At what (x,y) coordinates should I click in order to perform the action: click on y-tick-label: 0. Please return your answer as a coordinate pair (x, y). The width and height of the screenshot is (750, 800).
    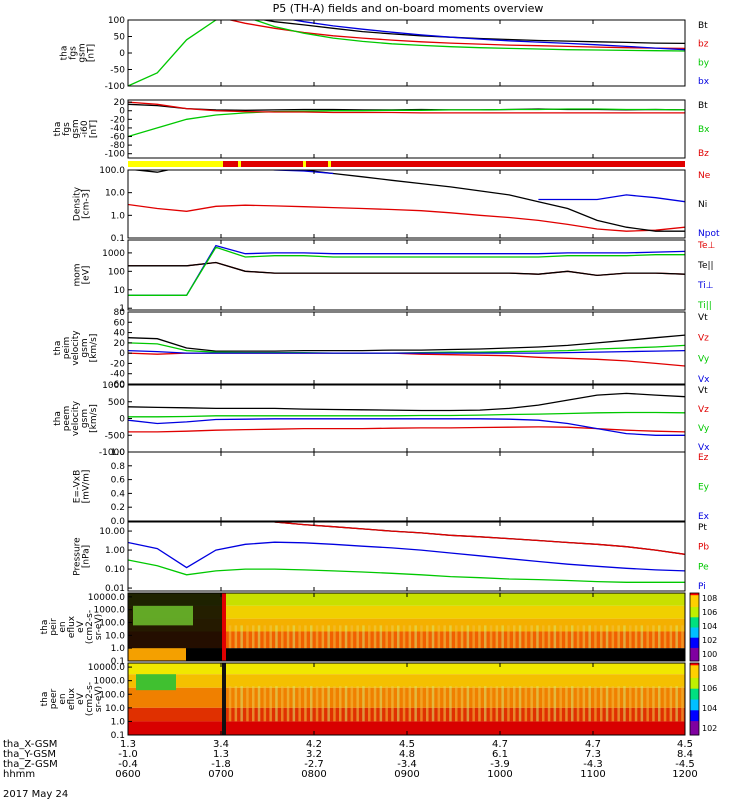
    Looking at the image, I should click on (122, 420).